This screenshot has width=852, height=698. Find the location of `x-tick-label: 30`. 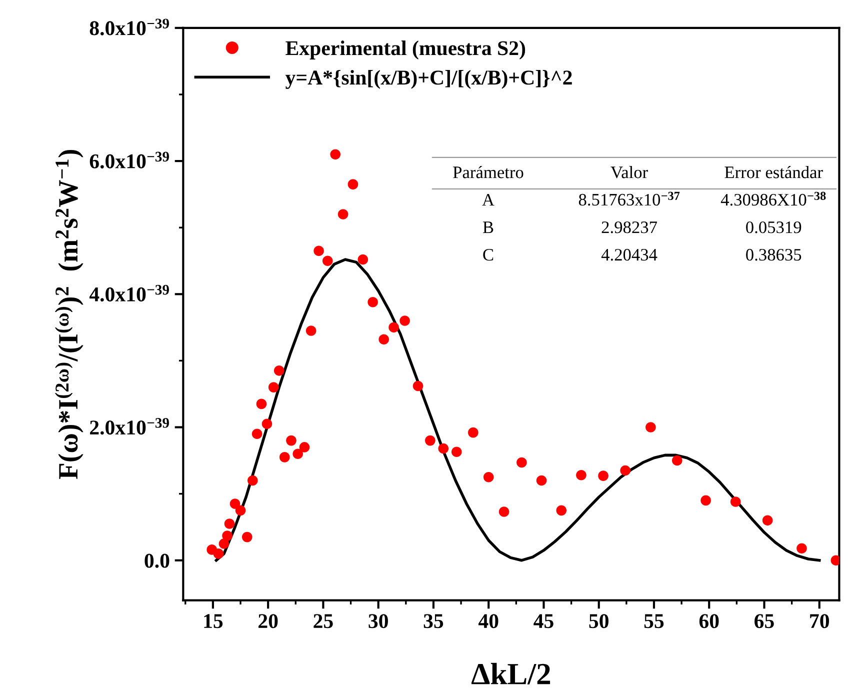

x-tick-label: 30 is located at coordinates (378, 621).